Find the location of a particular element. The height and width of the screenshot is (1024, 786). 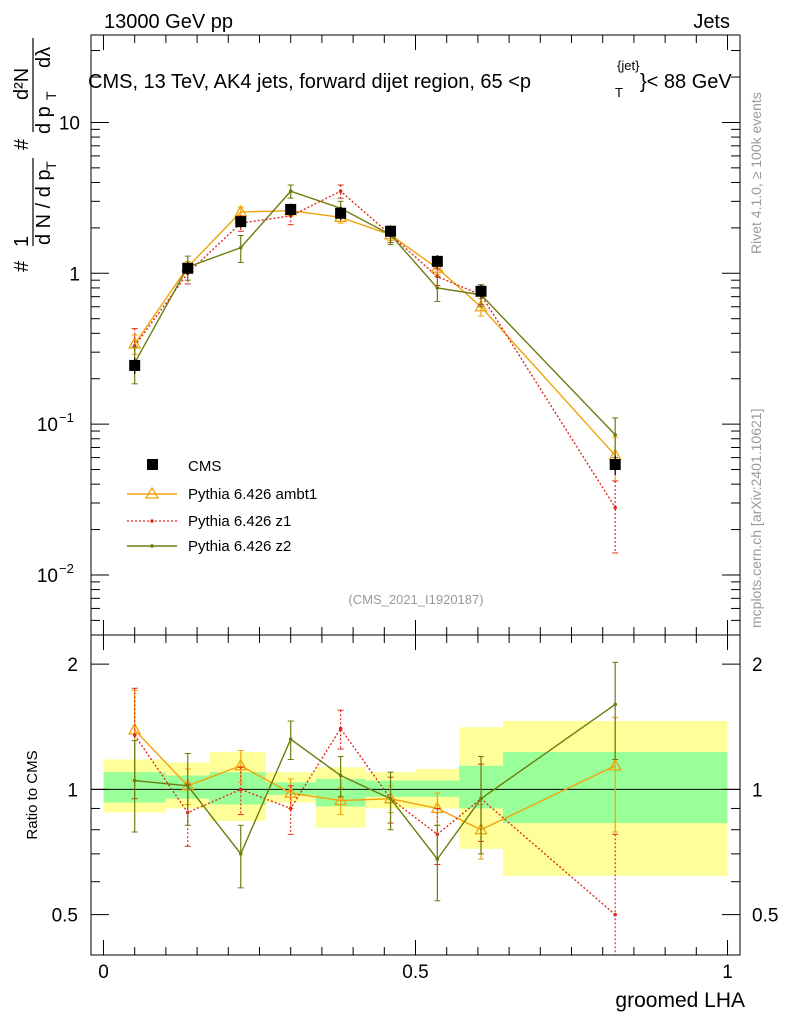

legend-entry-z1: Pythia 6.426 z1 is located at coordinates (209, 521).